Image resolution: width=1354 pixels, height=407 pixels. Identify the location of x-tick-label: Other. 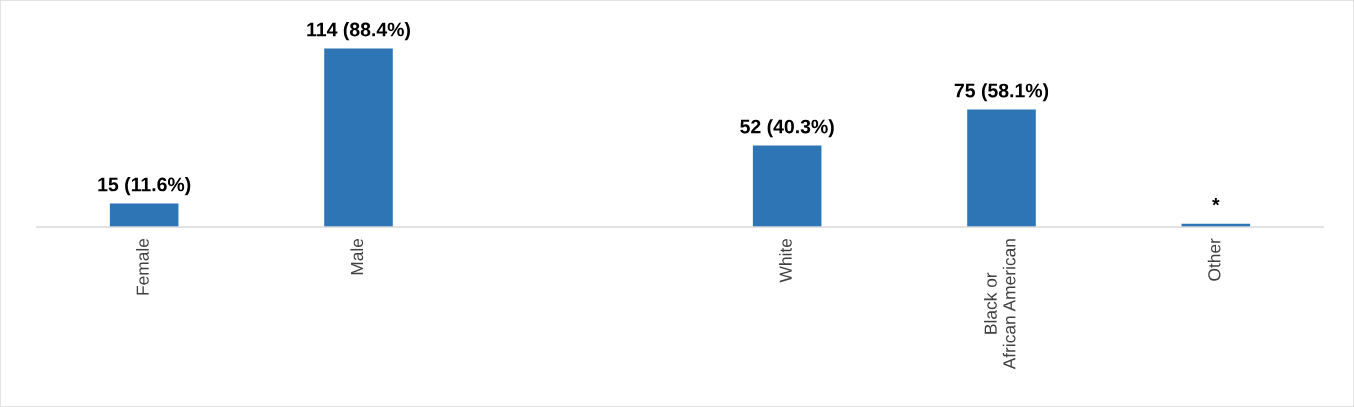
(1214, 259).